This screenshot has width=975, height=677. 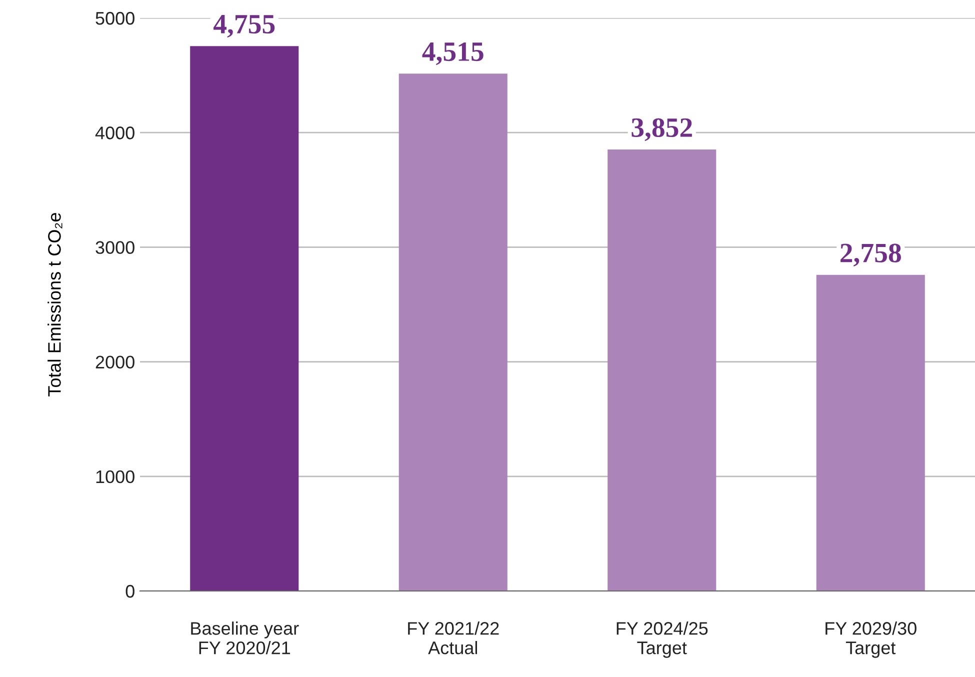 I want to click on data-label: 2,758, so click(x=870, y=255).